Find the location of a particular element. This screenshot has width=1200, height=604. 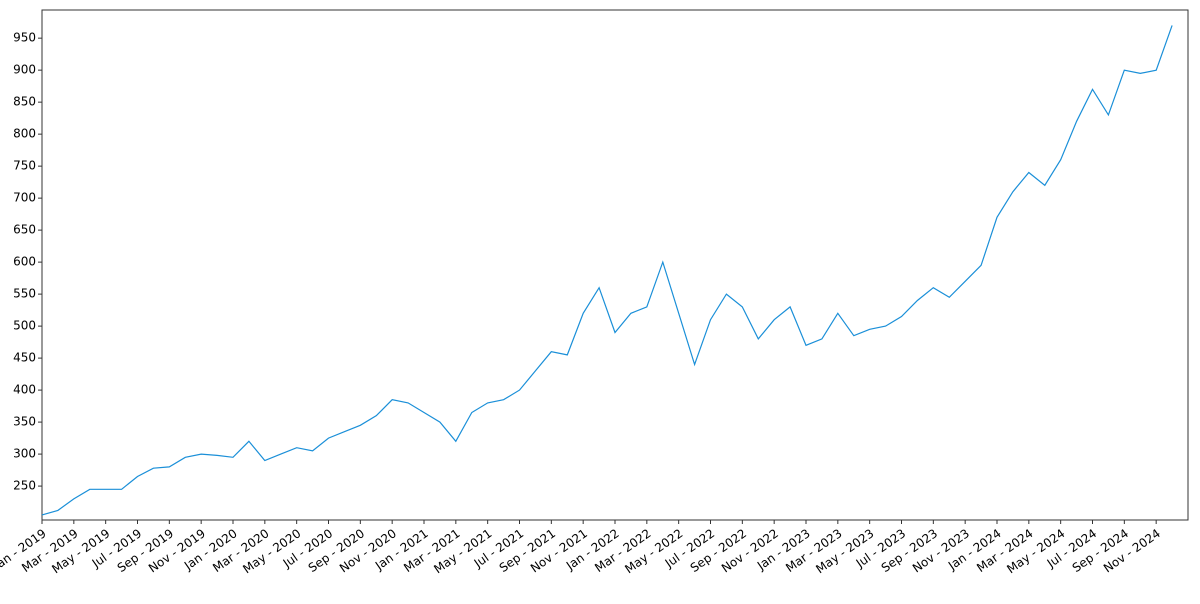

y-tick-label: 300 is located at coordinates (24, 454).